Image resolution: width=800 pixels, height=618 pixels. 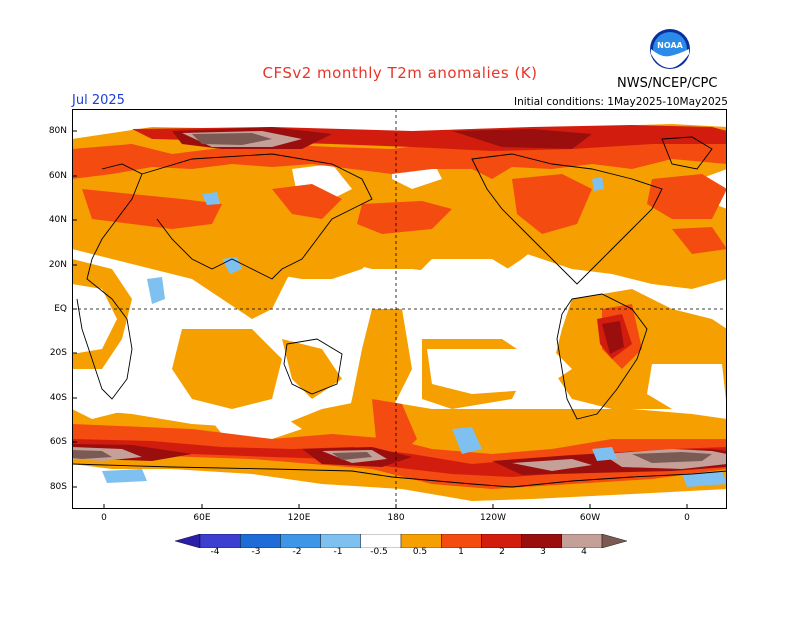 I want to click on colorbar-label: 0.5, so click(x=420, y=552).